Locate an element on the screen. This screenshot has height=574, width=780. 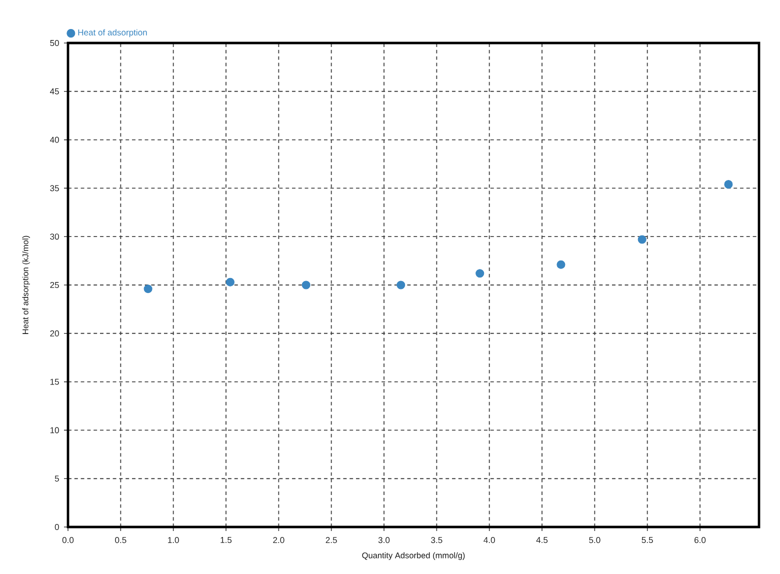
x-tick-label: 6.0 is located at coordinates (700, 540).